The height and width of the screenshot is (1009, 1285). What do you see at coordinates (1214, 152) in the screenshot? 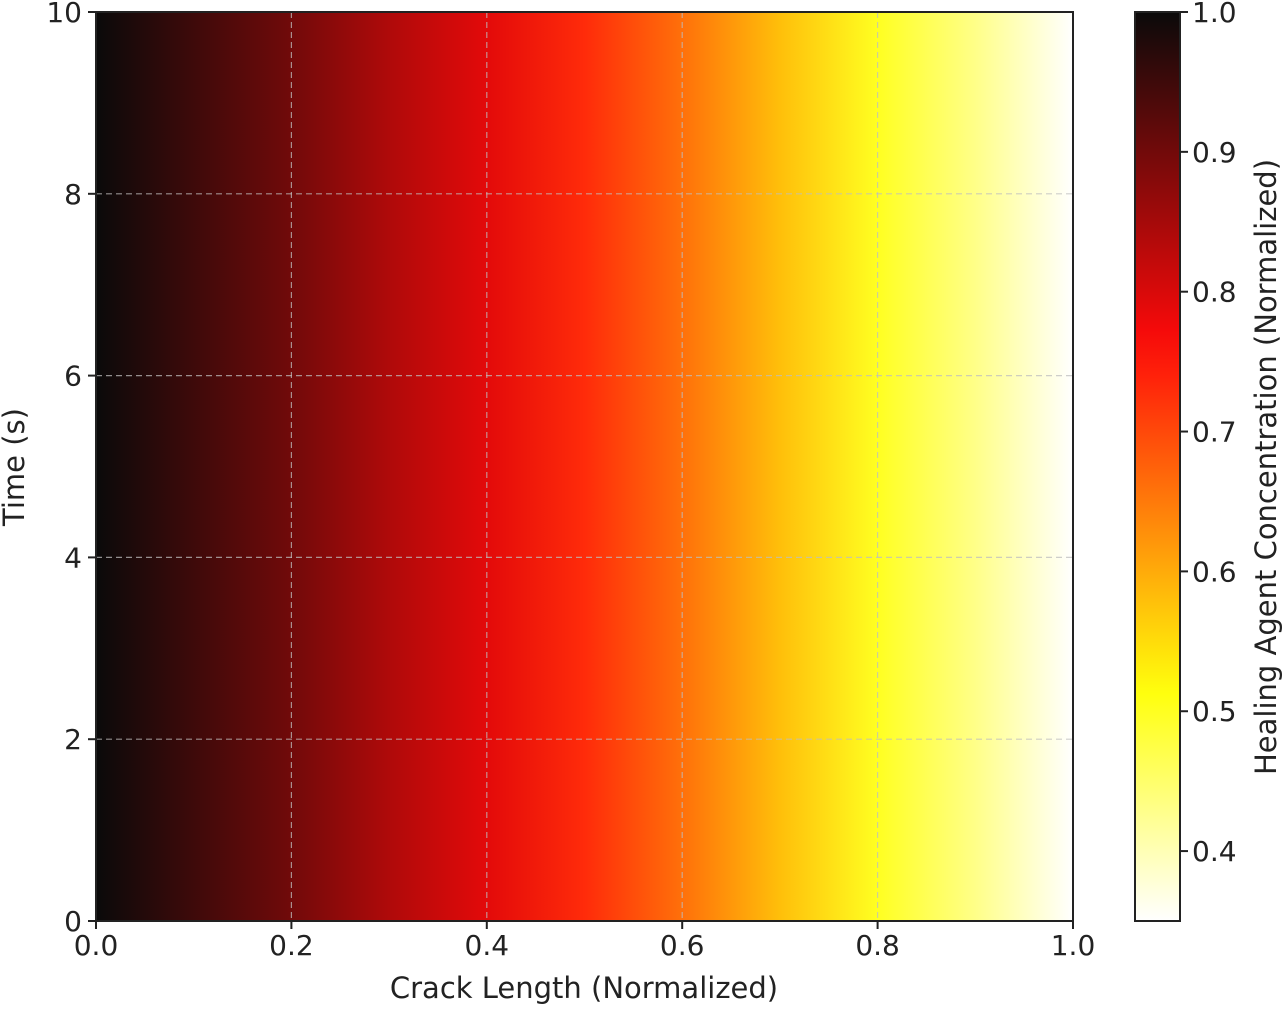
I see `colorbar-tick-label: 0.9` at bounding box center [1214, 152].